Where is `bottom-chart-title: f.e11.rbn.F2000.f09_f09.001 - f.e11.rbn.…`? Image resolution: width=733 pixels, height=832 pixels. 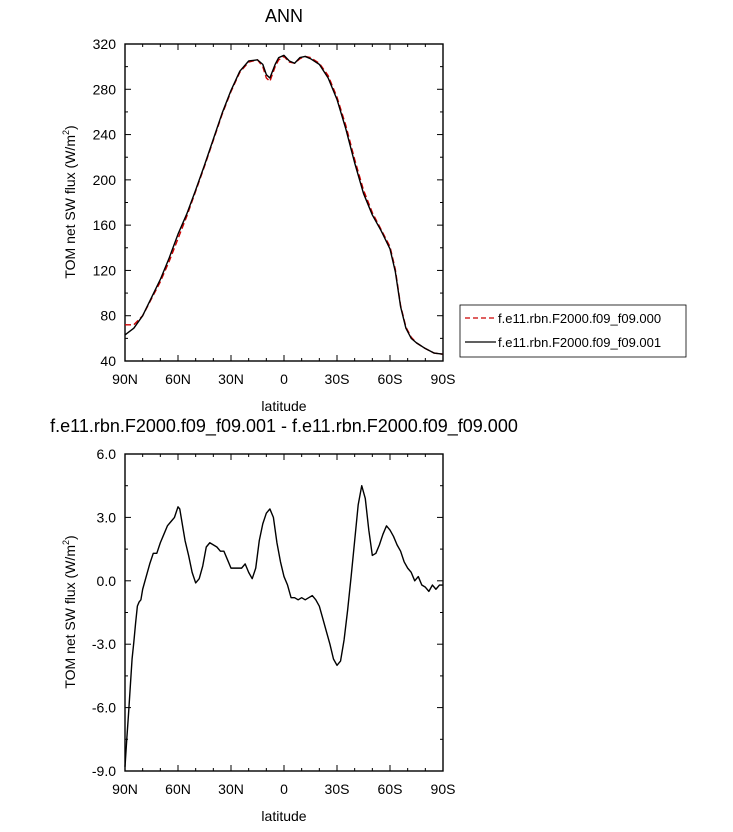 bottom-chart-title: f.e11.rbn.F2000.f09_f09.001 - f.e11.rbn.… is located at coordinates (284, 426).